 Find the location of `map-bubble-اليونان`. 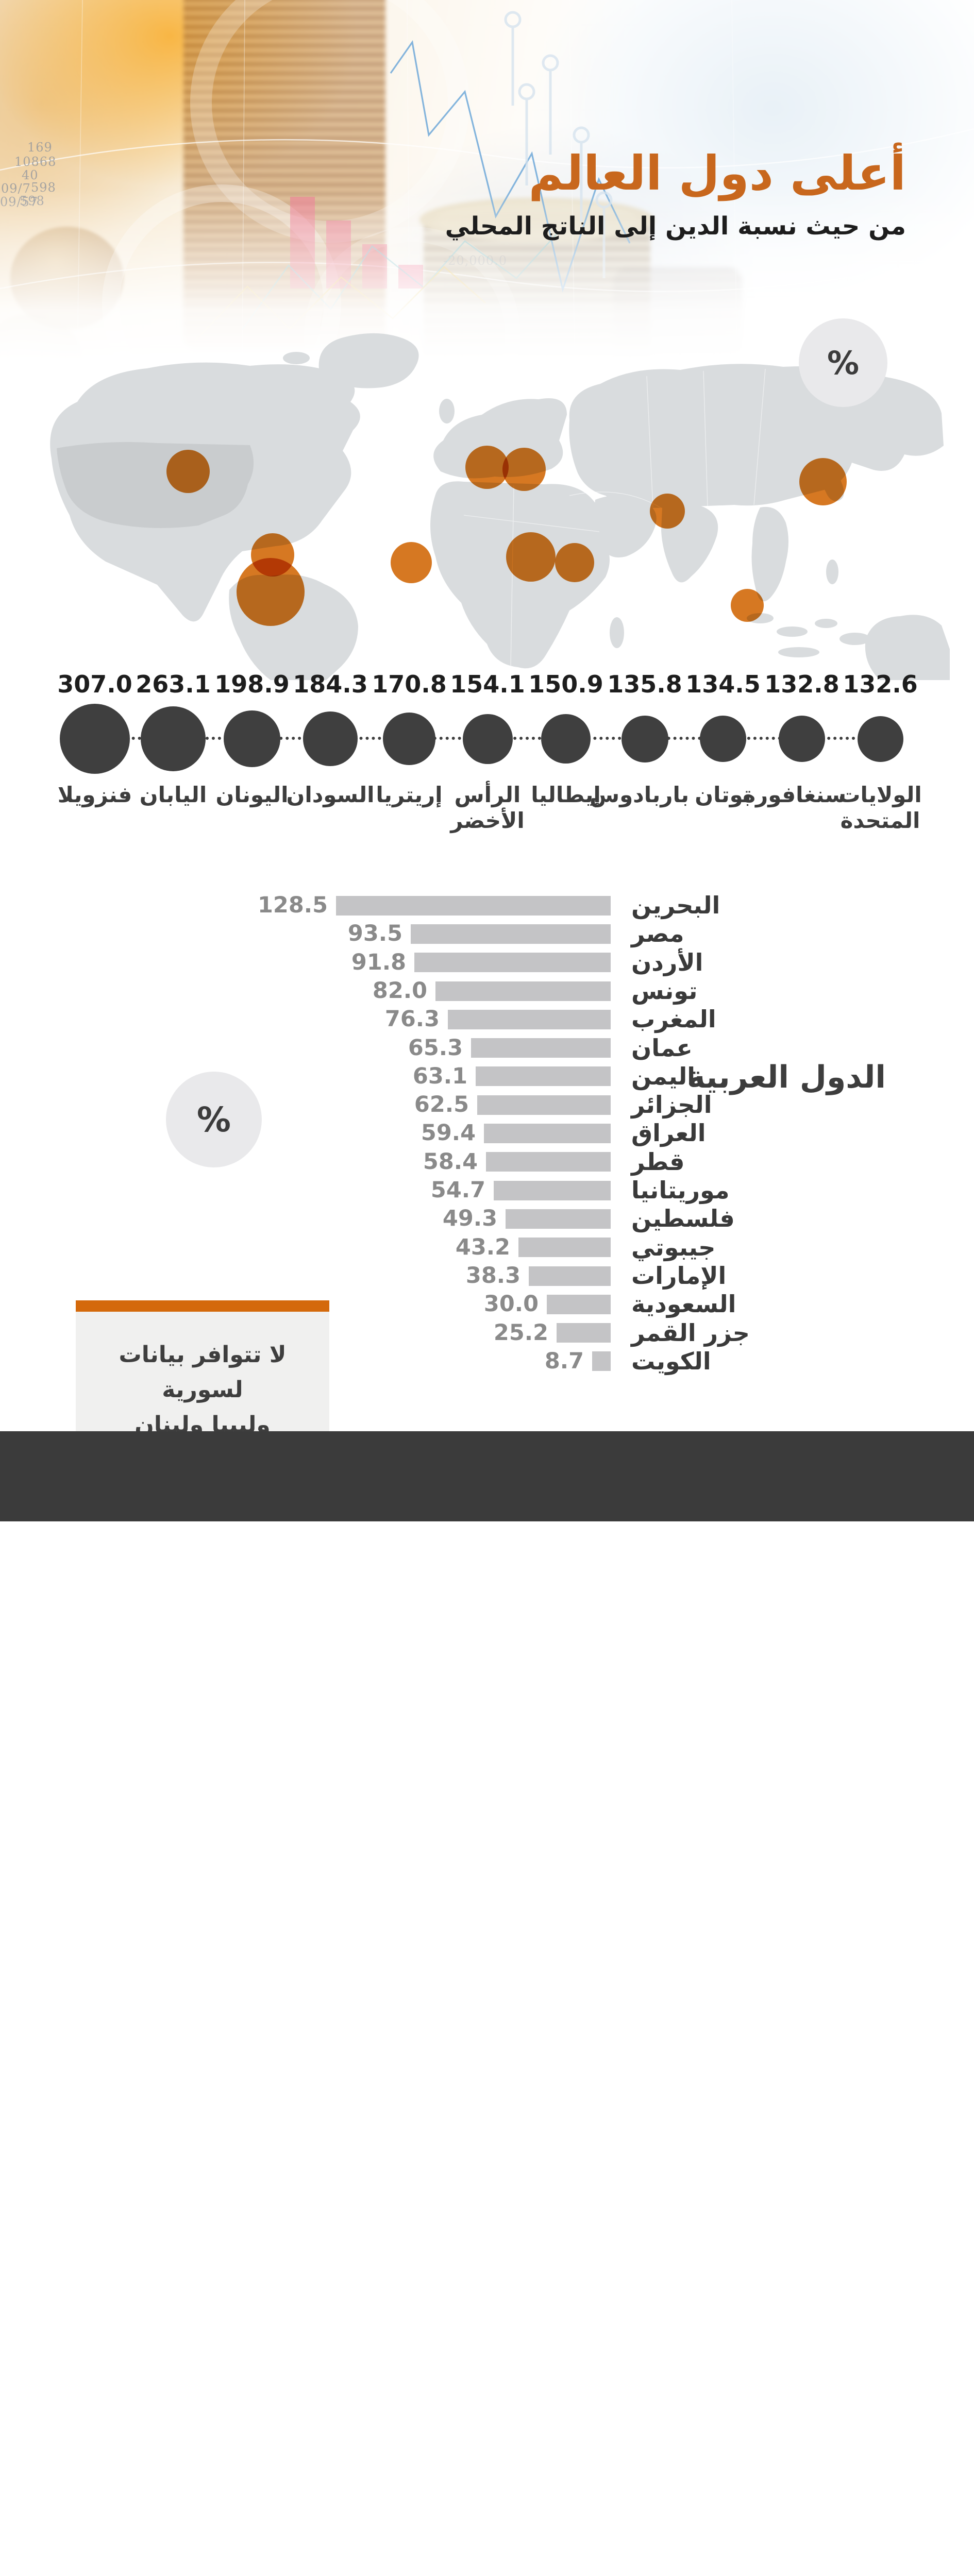

map-bubble-اليونان is located at coordinates (524, 469).